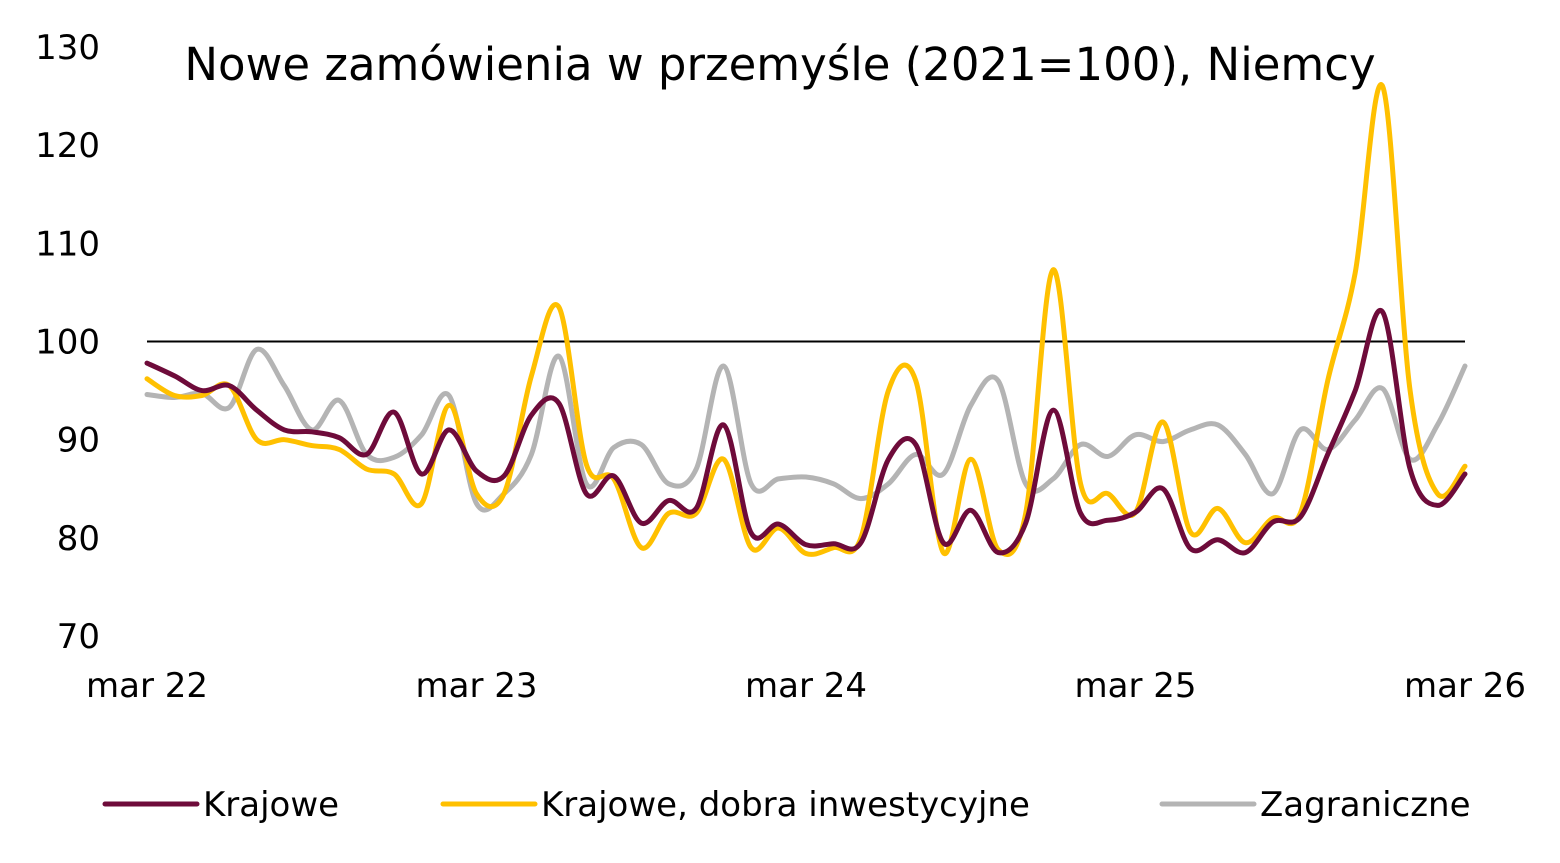  I want to click on x-tick-label: mar 24, so click(806, 686).